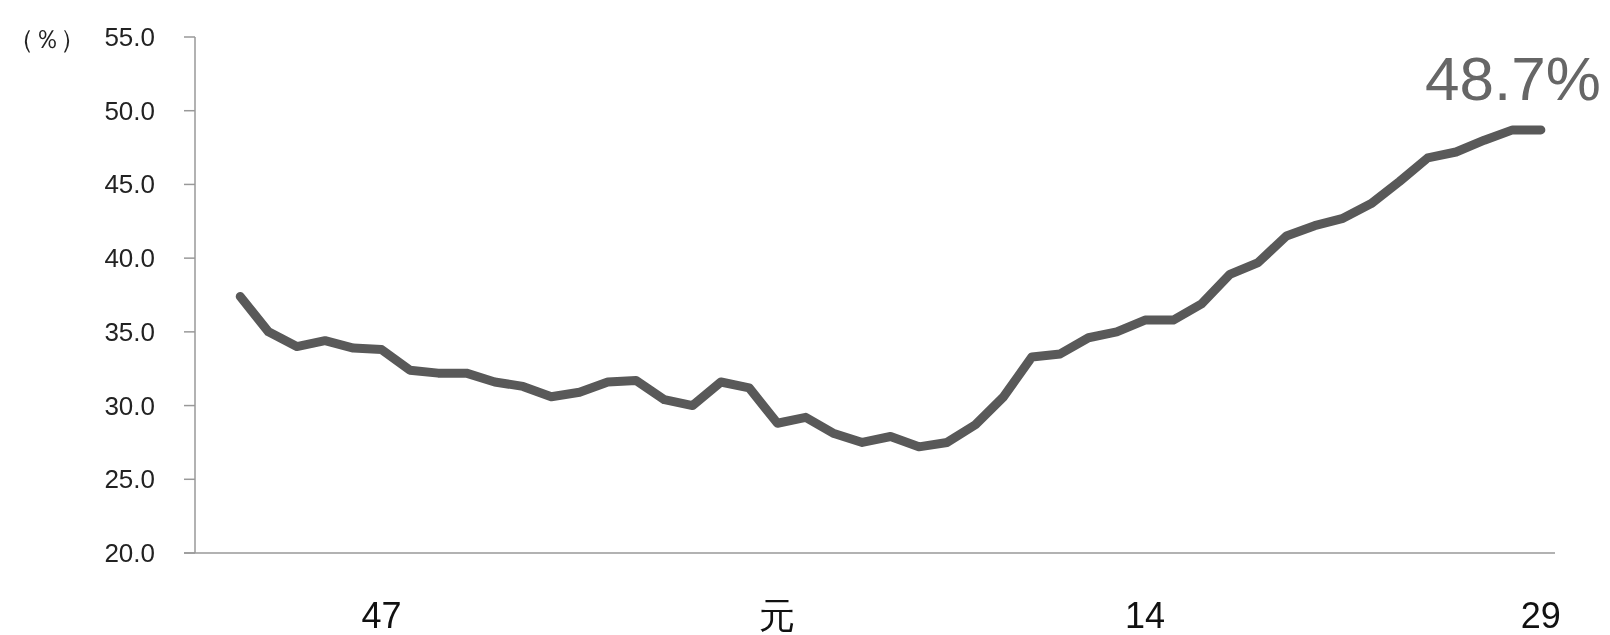  Describe the element at coordinates (129, 110) in the screenshot. I see `y-tick-label: 50.0` at that location.